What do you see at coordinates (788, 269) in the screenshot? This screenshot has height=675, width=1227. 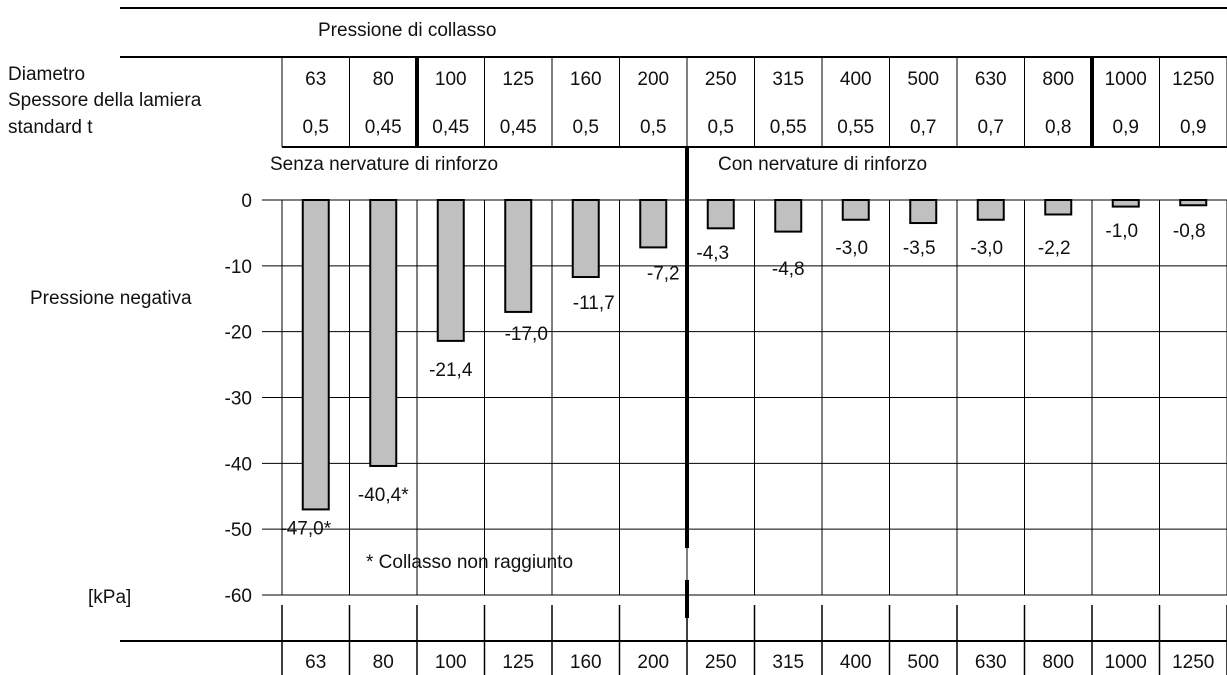 I see `value-label-315: -4,8` at bounding box center [788, 269].